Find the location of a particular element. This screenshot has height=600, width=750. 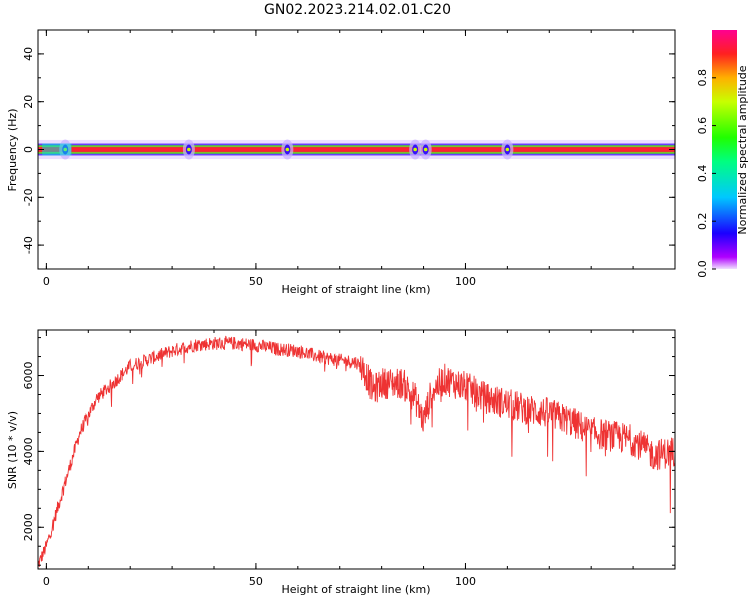

spectrogram-xlabel: Height of straight line (km) is located at coordinates (355, 289).